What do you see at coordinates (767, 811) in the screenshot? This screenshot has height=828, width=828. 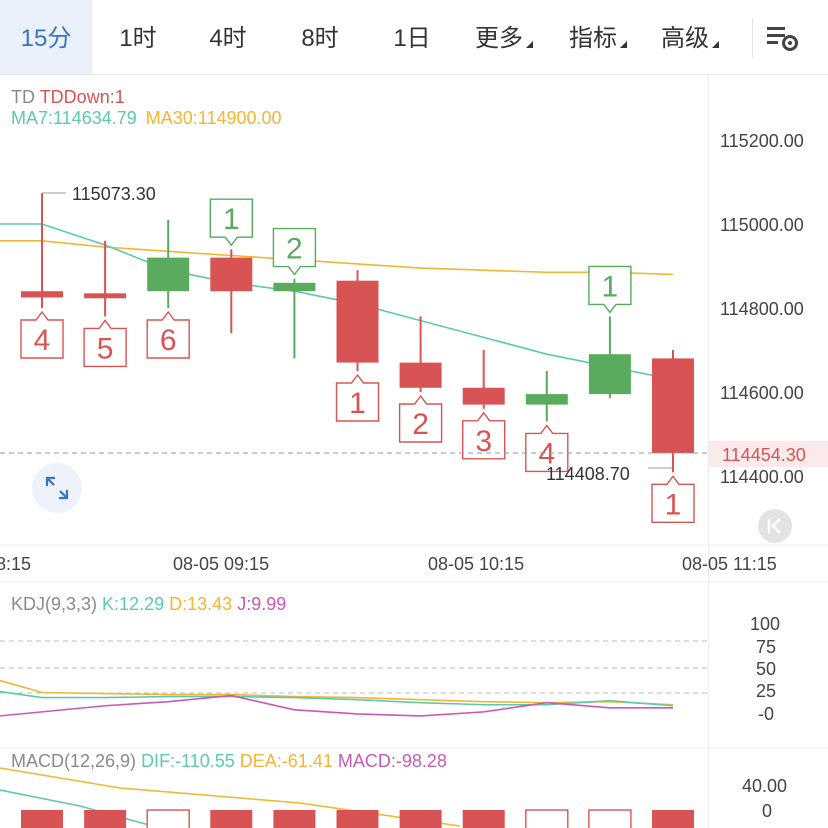 I see `macd-tick: 0` at bounding box center [767, 811].